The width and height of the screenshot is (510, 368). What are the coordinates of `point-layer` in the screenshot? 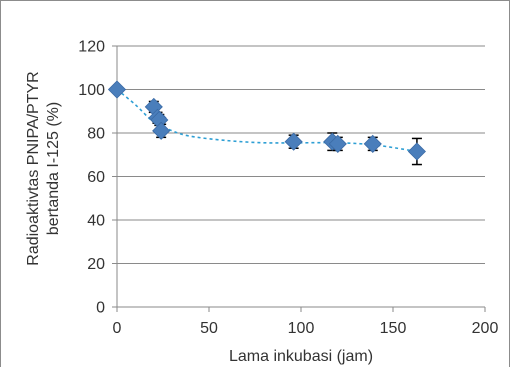 It's located at (266, 120).